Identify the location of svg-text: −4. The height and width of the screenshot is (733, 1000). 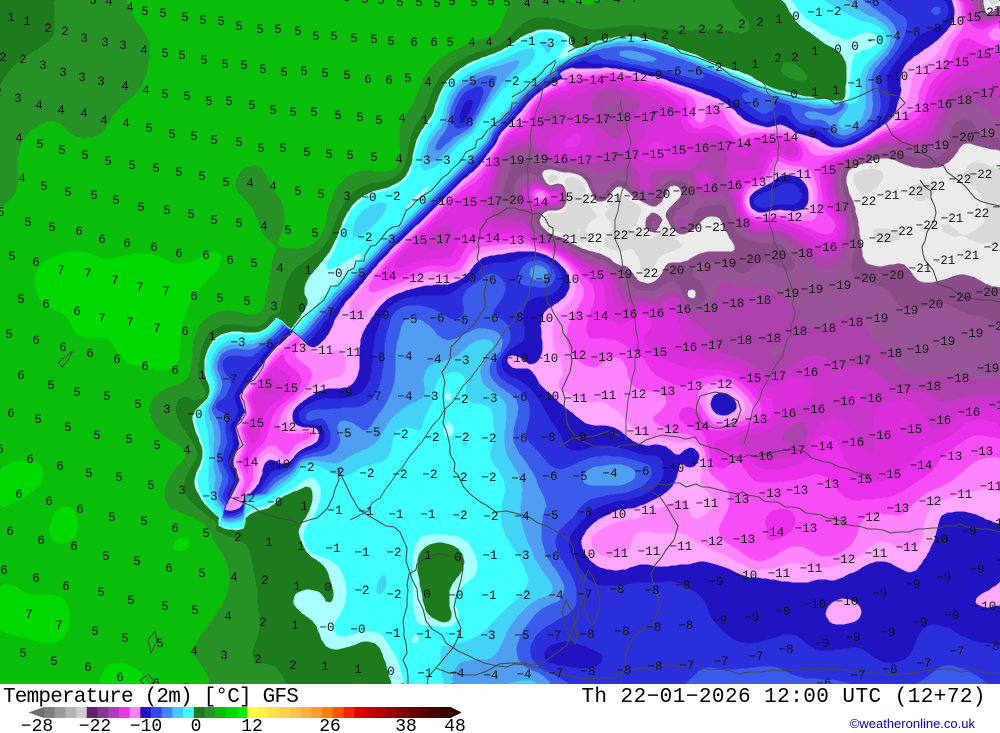
(404, 357).